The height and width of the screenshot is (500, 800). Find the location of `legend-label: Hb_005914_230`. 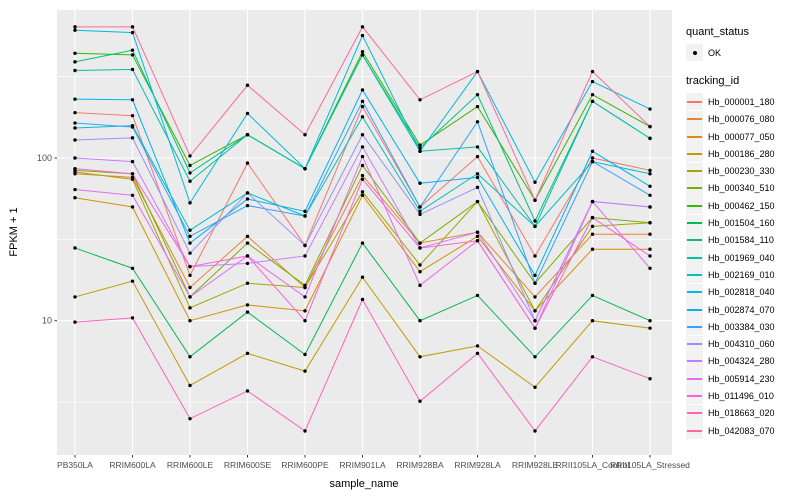

legend-label: Hb_005914_230 is located at coordinates (741, 378).